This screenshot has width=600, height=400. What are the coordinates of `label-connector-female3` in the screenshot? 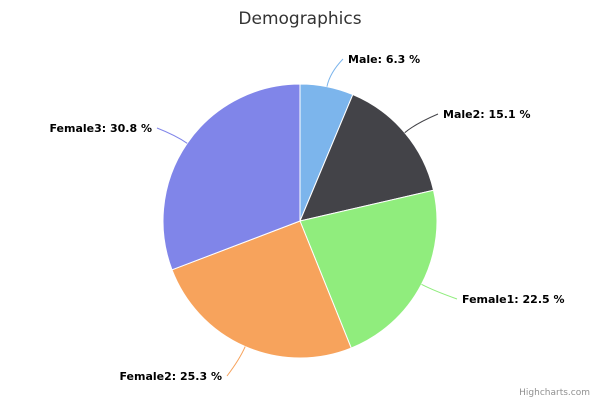 It's located at (172, 135).